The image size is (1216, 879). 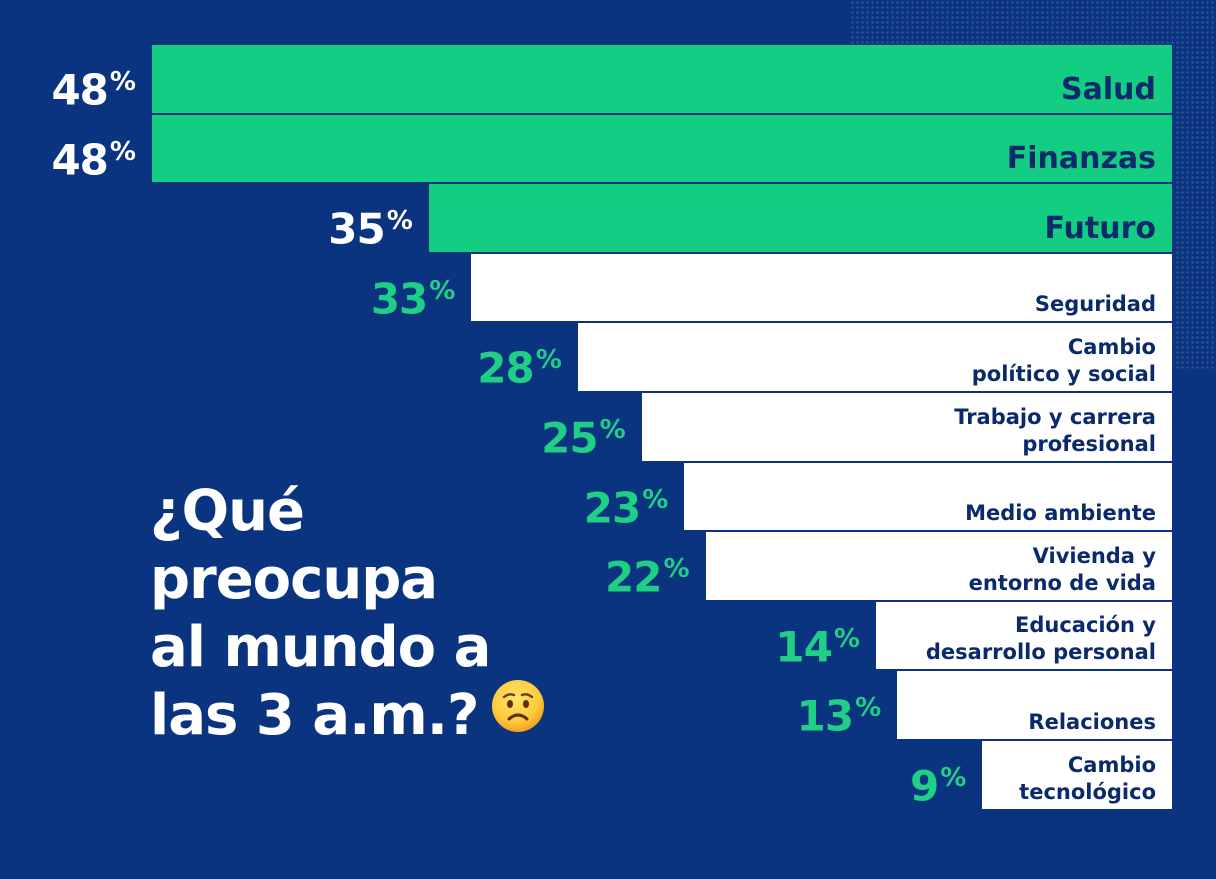 I want to click on bar-value-label: 22%, so click(x=647, y=573).